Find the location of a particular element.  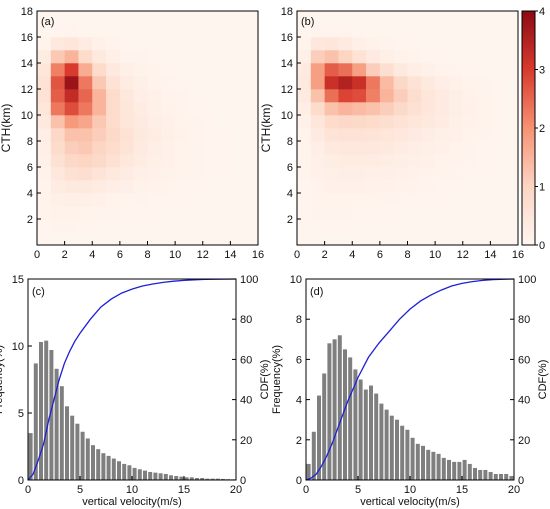

y-tick-label: 15 is located at coordinates (18, 280).